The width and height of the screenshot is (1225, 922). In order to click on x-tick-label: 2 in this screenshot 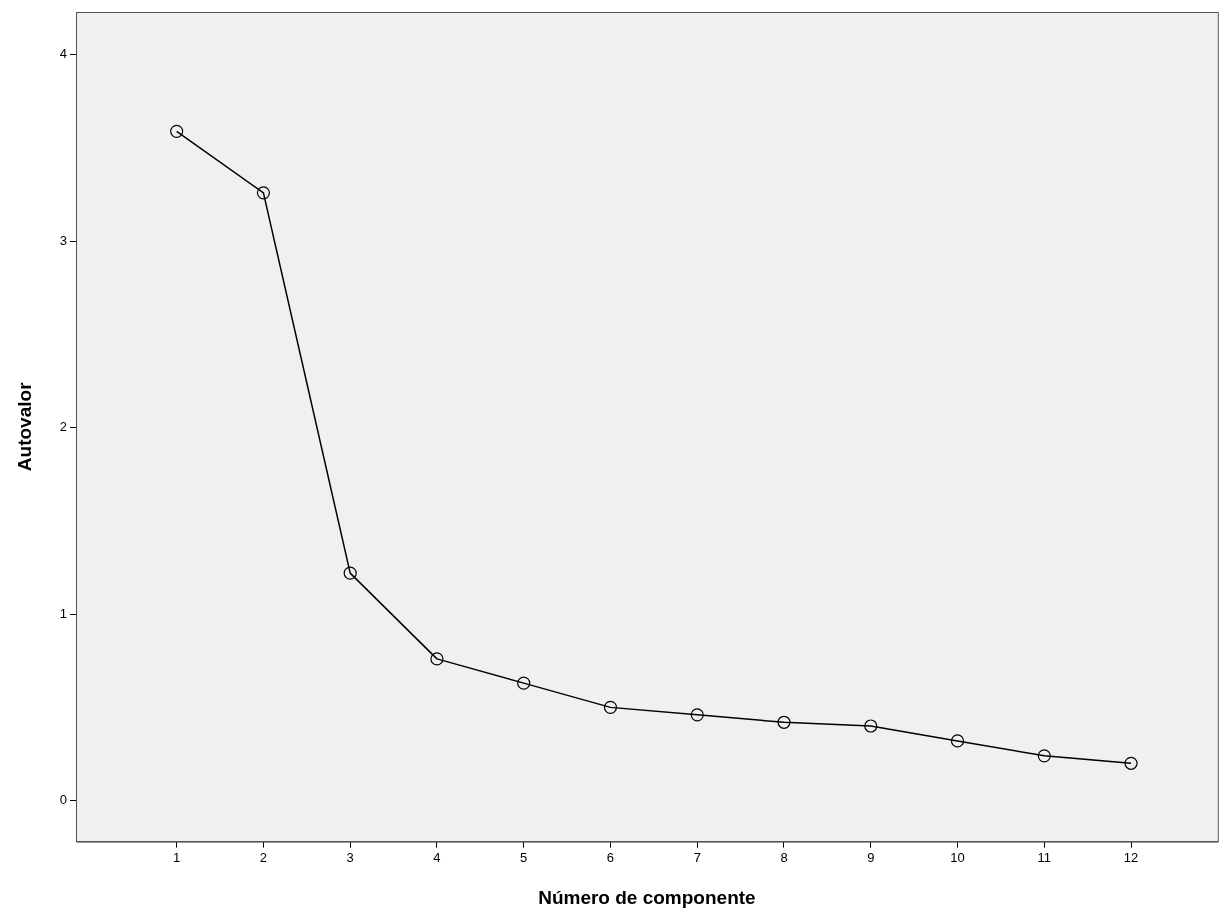, I will do `click(263, 857)`.